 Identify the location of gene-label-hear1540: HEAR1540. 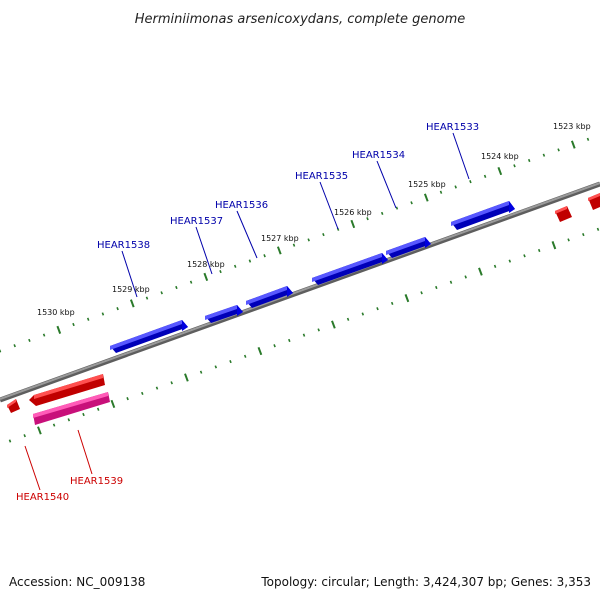
(42, 497).